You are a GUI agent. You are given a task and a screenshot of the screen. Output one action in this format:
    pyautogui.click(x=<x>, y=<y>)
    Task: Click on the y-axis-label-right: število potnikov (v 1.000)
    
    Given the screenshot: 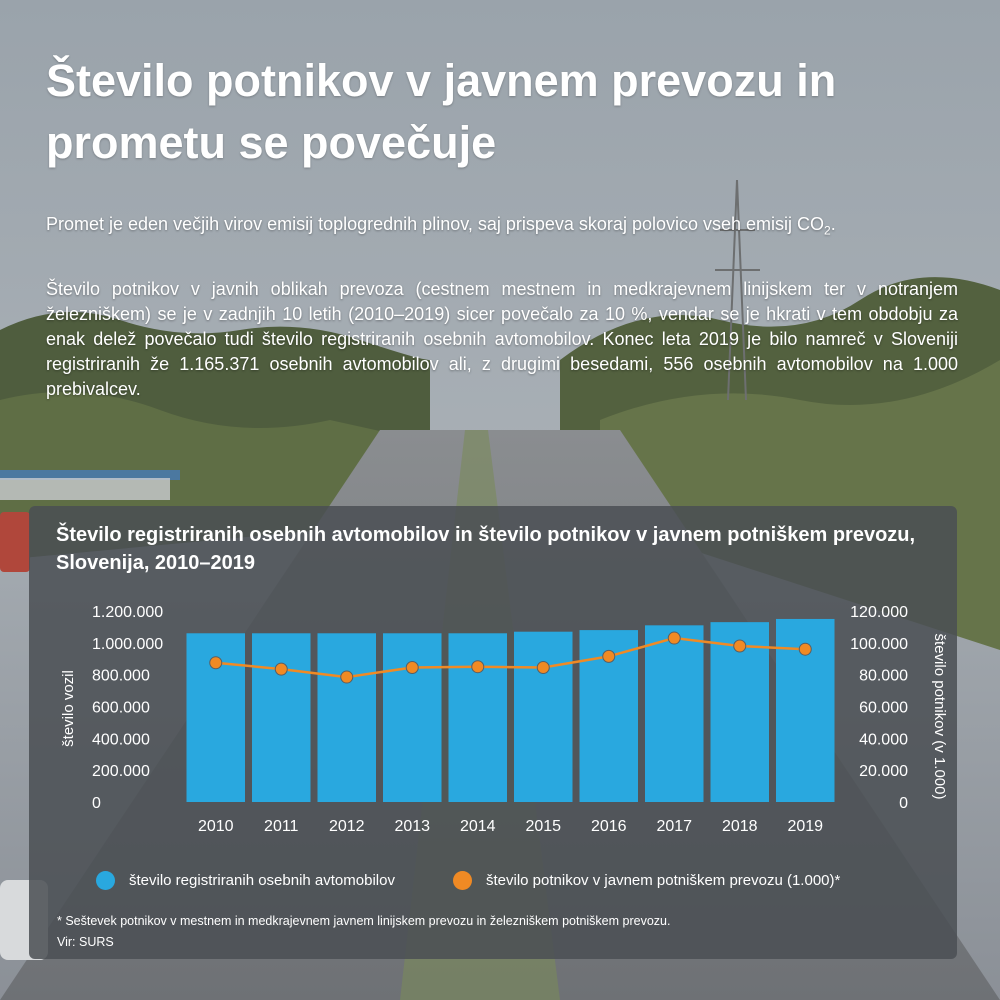 What is the action you would take?
    pyautogui.click(x=939, y=717)
    